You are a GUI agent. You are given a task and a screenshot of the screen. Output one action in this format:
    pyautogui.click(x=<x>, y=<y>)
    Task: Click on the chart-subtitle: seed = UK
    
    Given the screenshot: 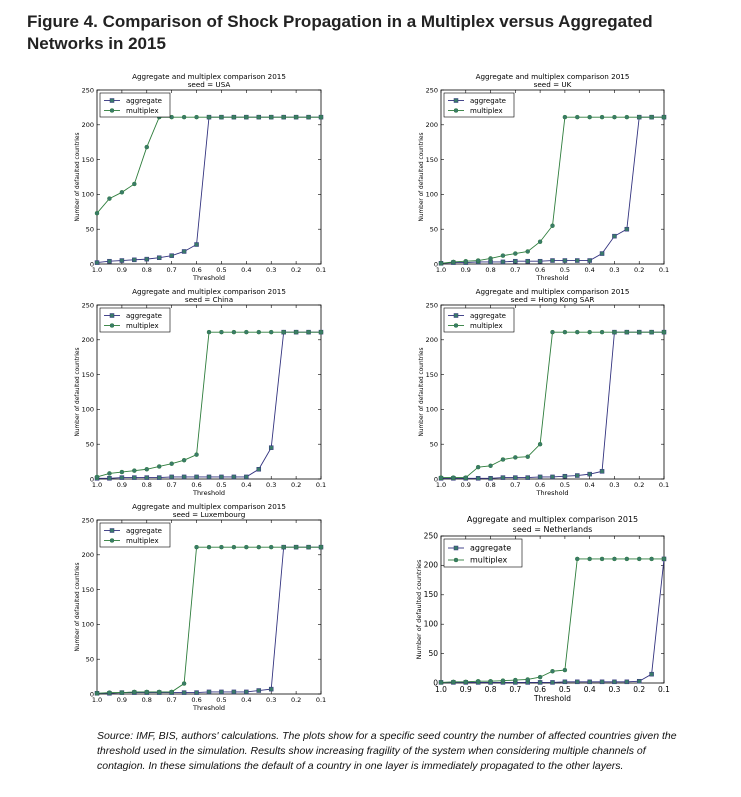 What is the action you would take?
    pyautogui.click(x=553, y=84)
    